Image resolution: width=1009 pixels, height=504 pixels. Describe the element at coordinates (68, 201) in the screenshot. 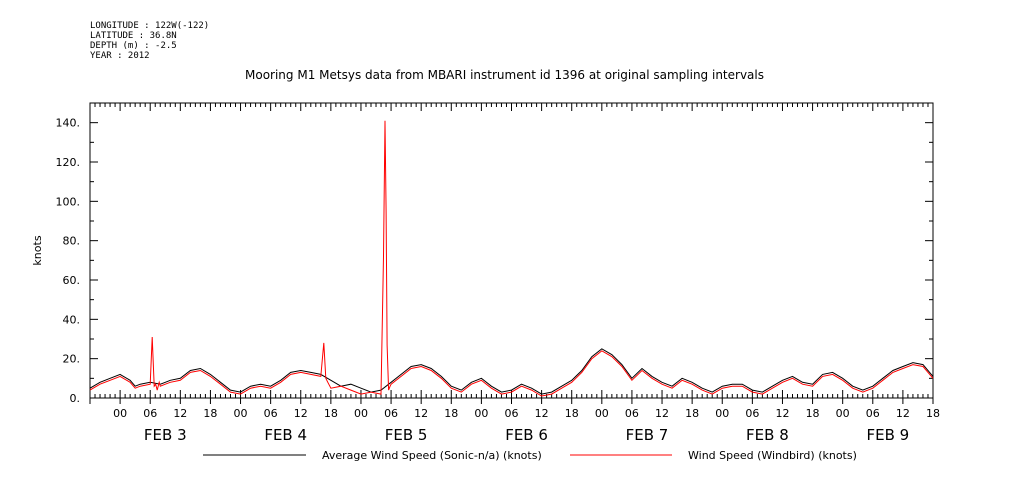

I see `y-tick-label: 100.` at that location.